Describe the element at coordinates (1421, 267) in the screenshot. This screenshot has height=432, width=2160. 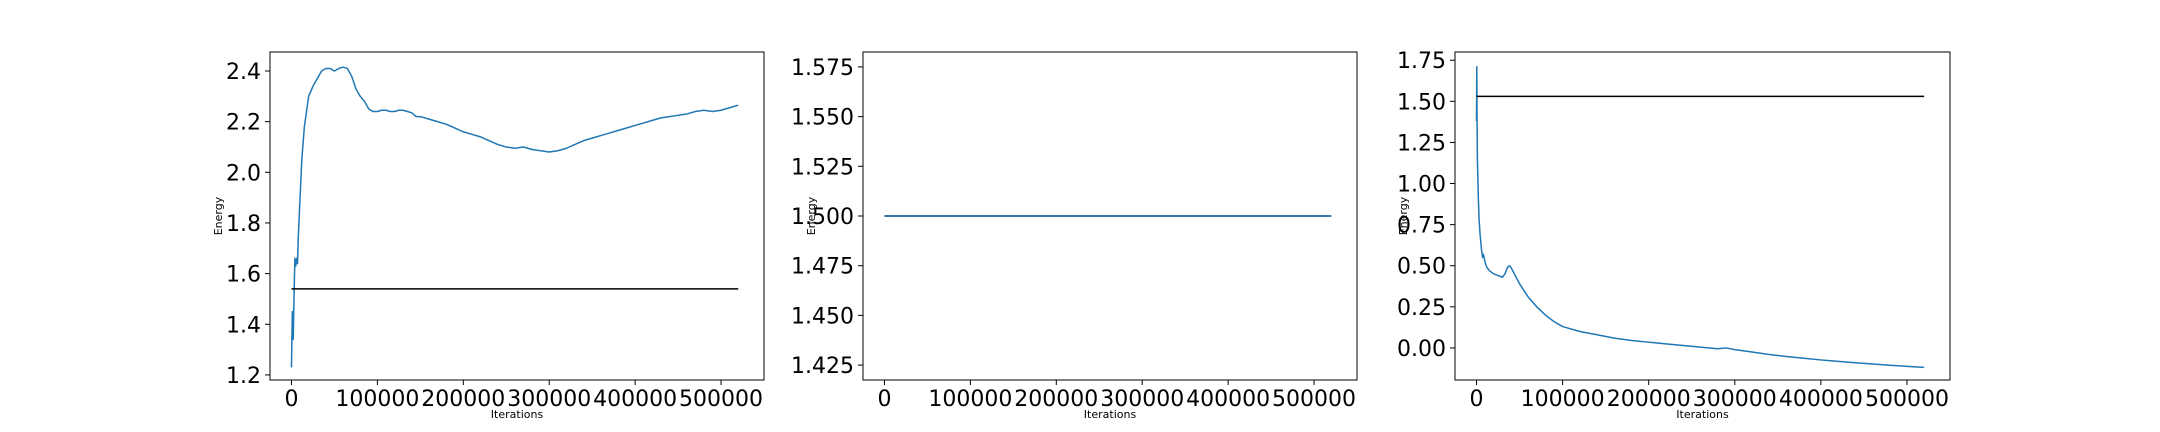
I see `y-tick-label: 0.50` at that location.